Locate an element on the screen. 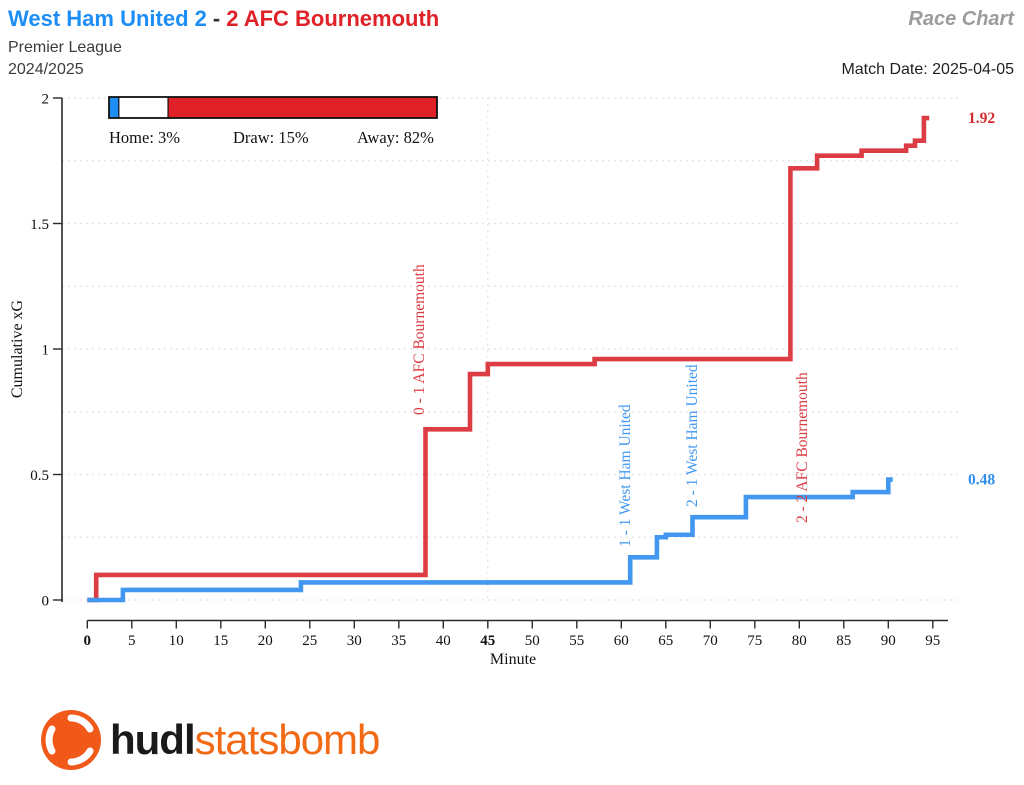 This screenshot has height=785, width=1024. x-tick-label: 50 is located at coordinates (532, 641).